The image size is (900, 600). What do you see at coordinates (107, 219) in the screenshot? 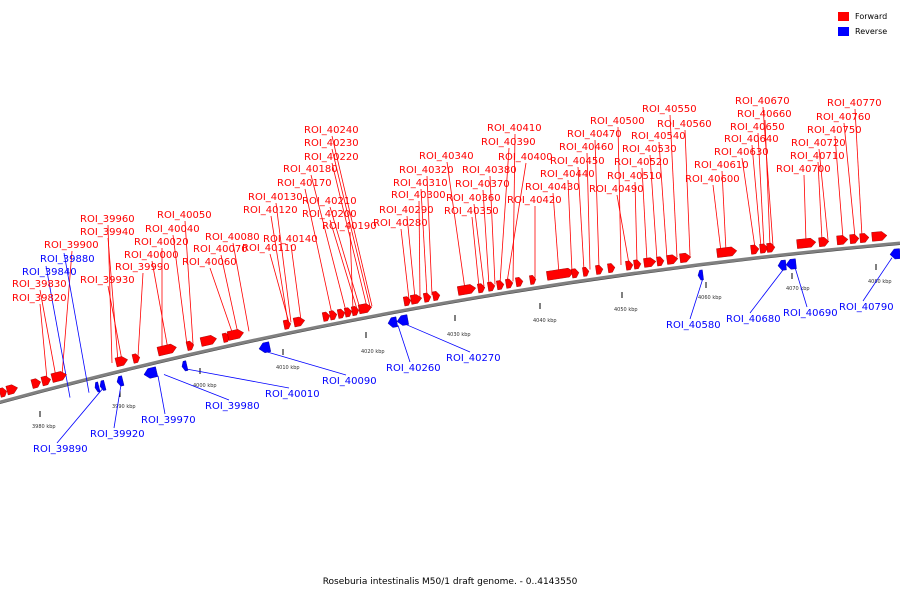
I see `forward-feature-label: ROI_39960` at bounding box center [107, 219].